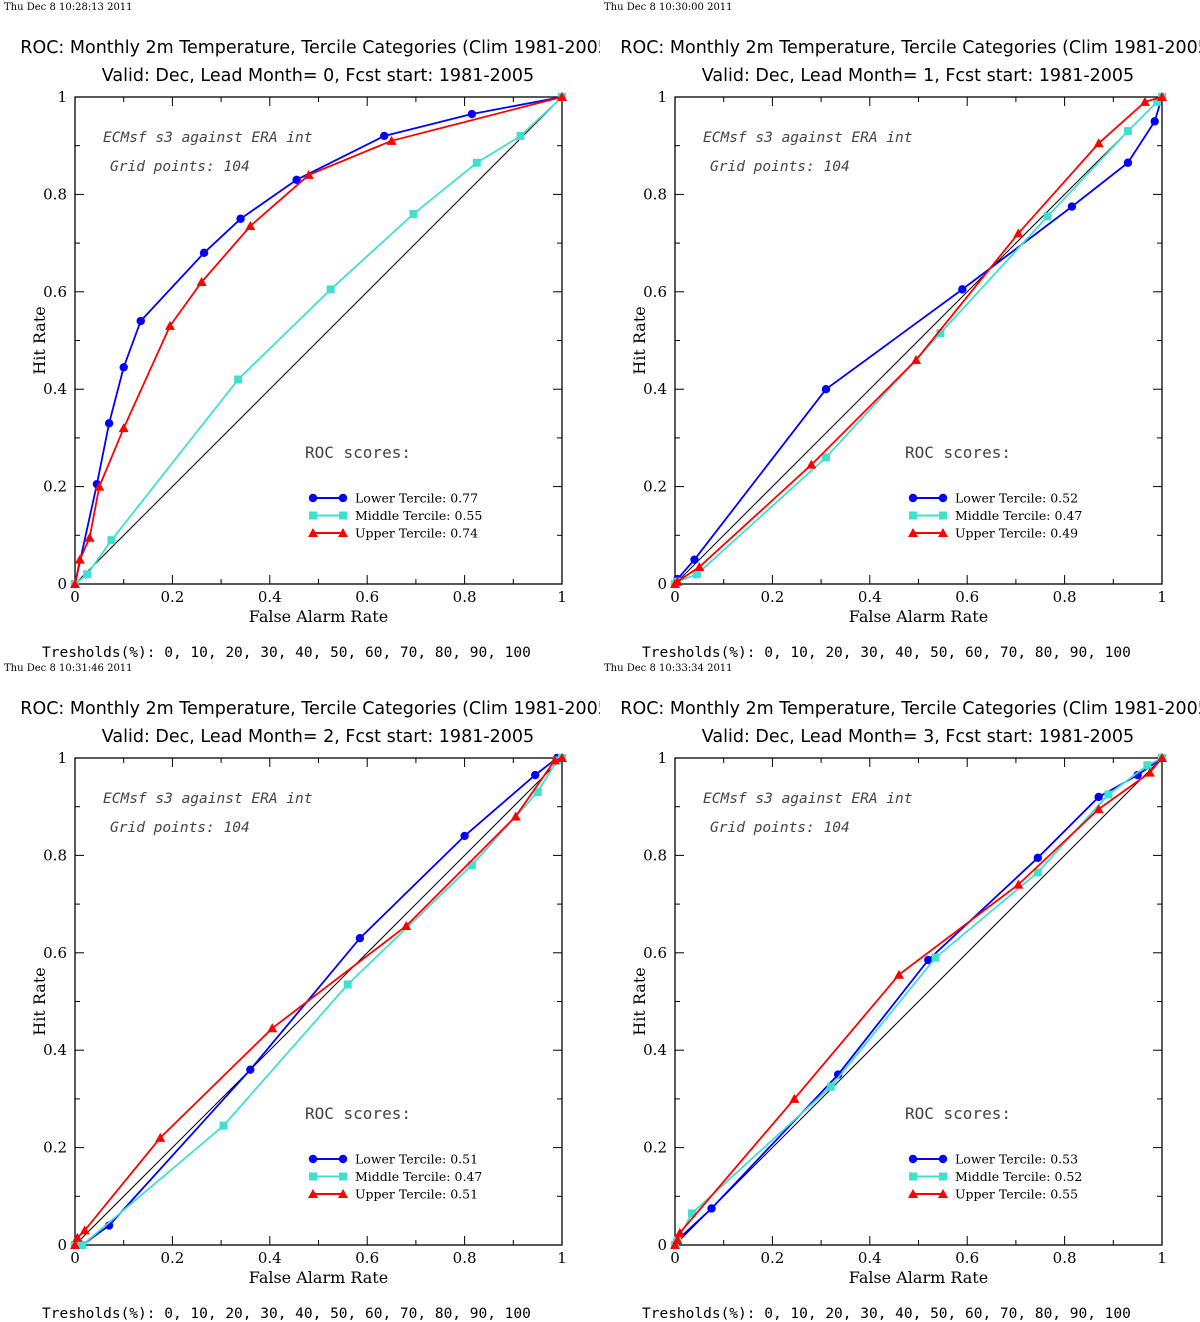  Describe the element at coordinates (68, 668) in the screenshot. I see `timestamp: Thu Dec 8 10:31:46 2011` at that location.